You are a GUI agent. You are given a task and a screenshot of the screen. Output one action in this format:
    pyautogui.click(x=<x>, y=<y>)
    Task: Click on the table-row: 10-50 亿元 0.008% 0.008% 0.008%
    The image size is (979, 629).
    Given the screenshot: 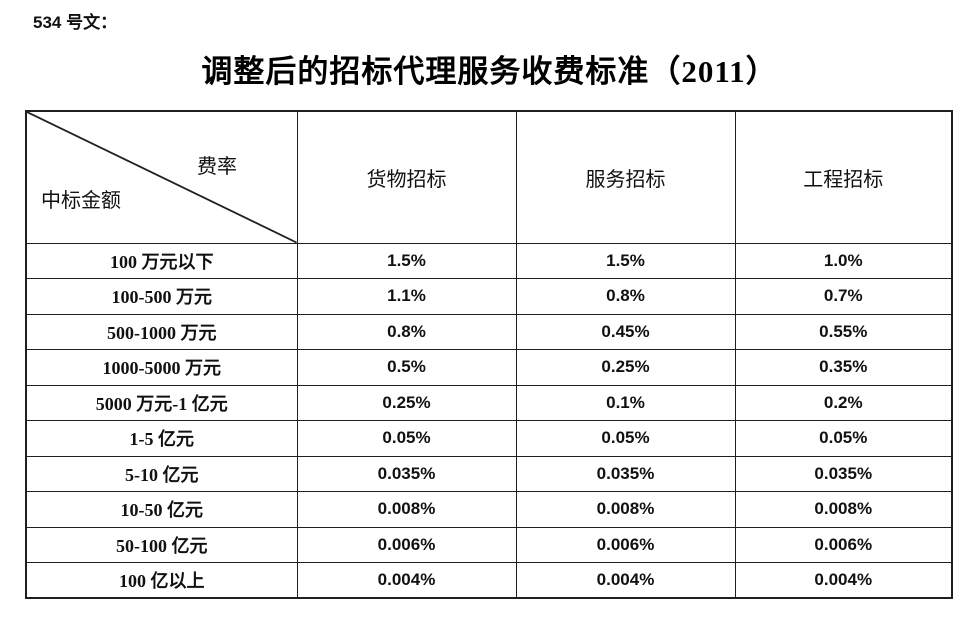 What is the action you would take?
    pyautogui.click(x=489, y=509)
    